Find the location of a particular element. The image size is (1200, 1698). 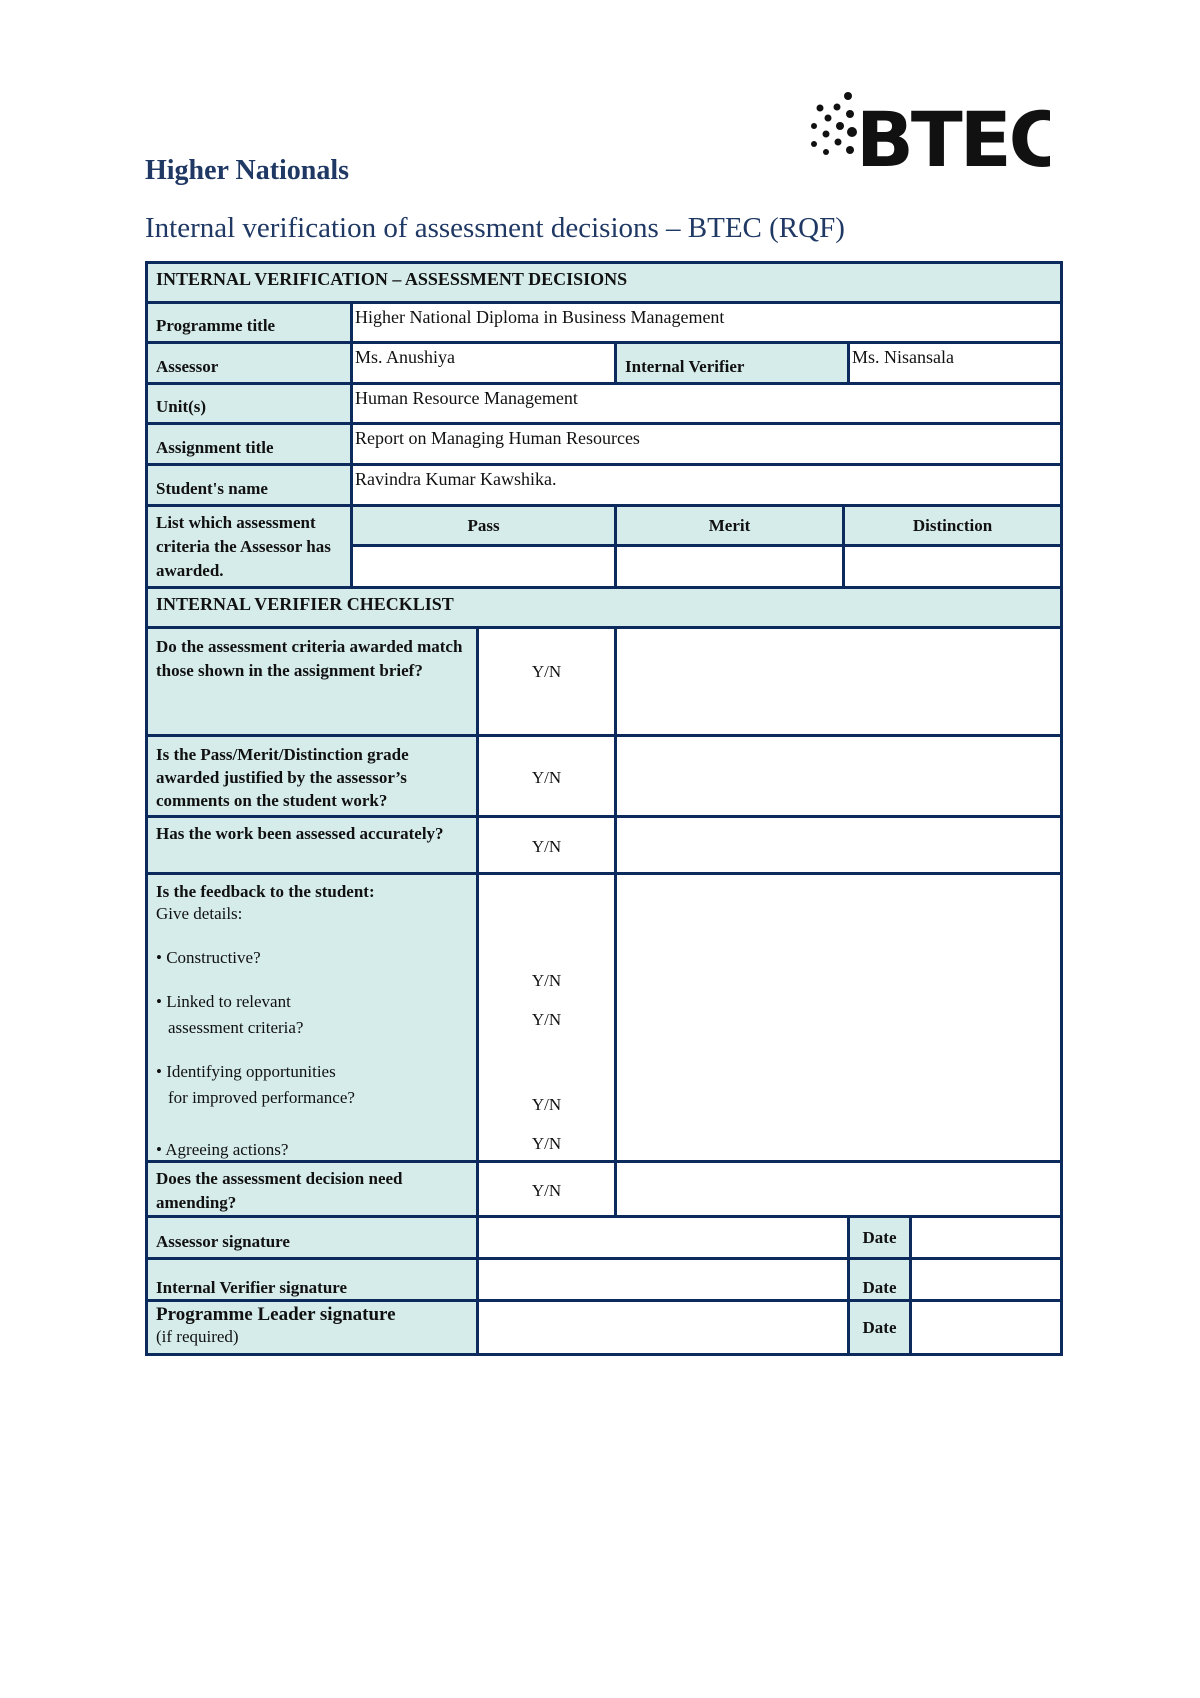

verifier-date-label: Date is located at coordinates (879, 1279).